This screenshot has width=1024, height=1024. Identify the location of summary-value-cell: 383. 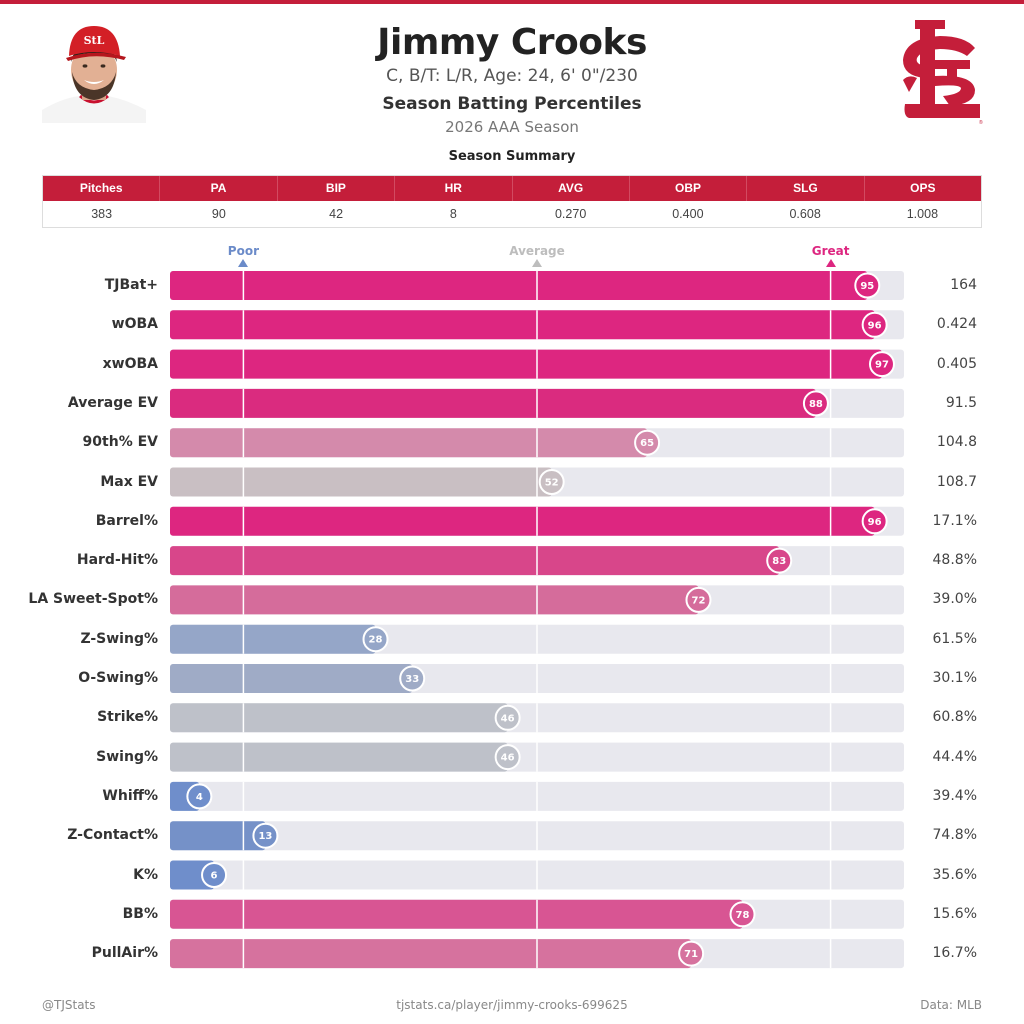
(102, 214).